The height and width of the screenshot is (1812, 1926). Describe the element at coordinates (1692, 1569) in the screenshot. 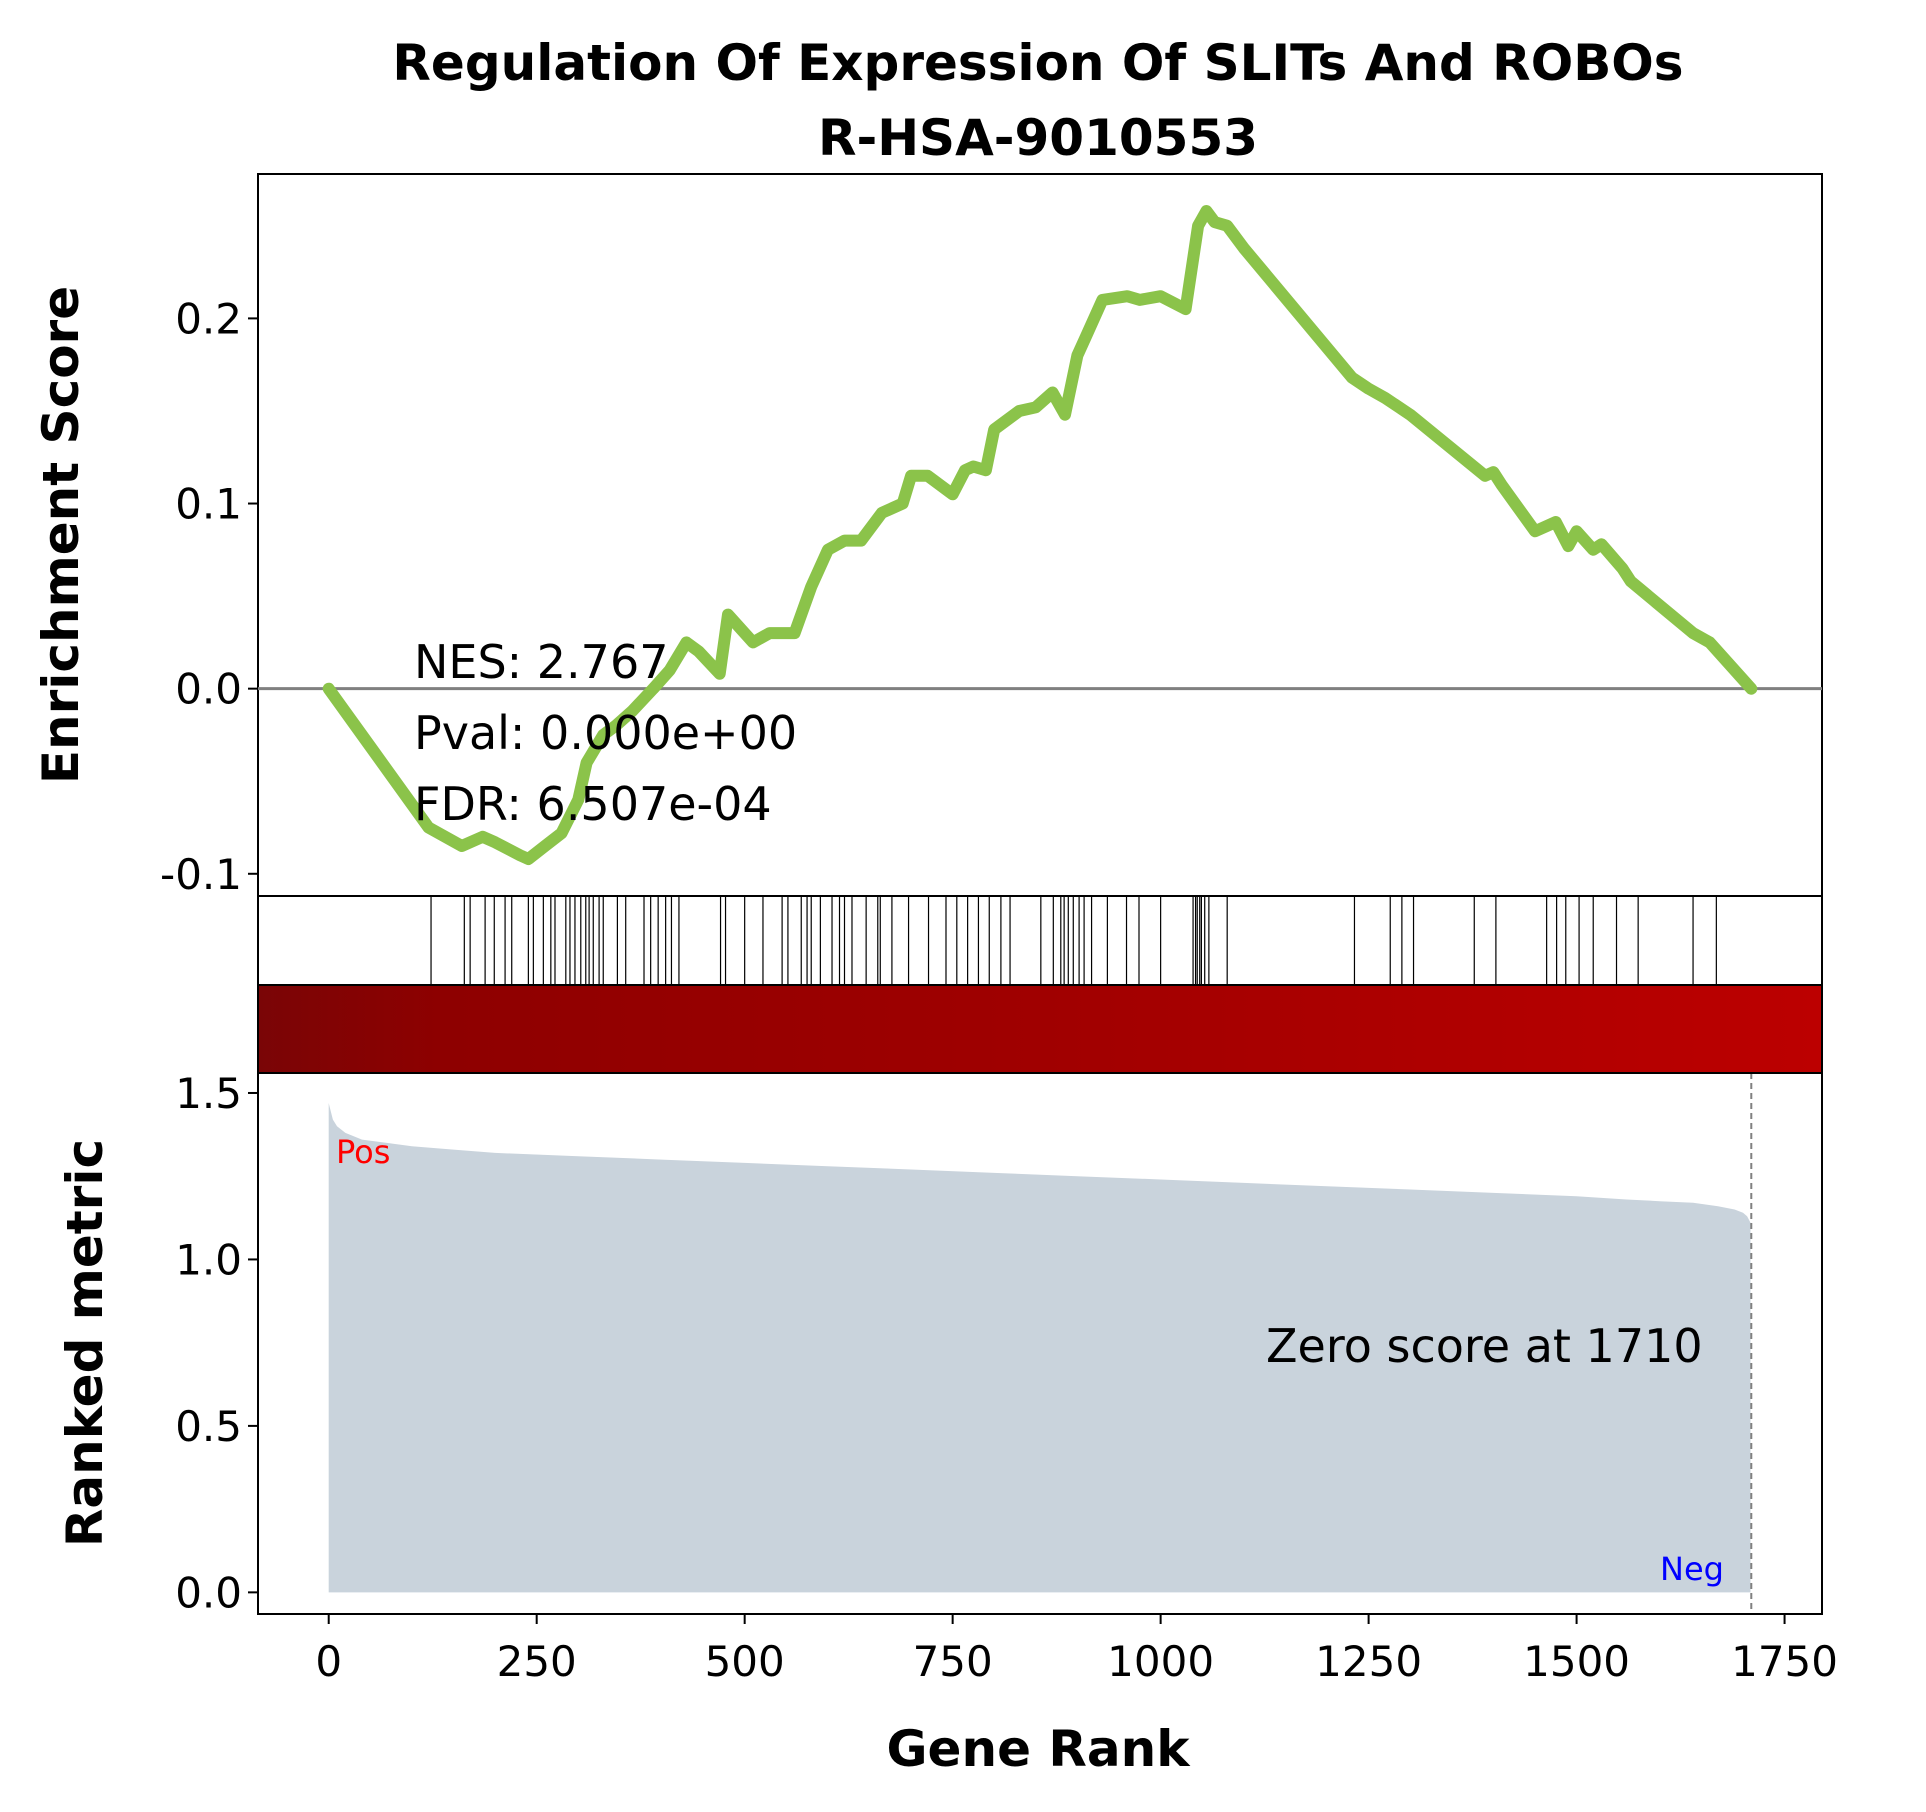

I see `neg-label: Neg` at that location.